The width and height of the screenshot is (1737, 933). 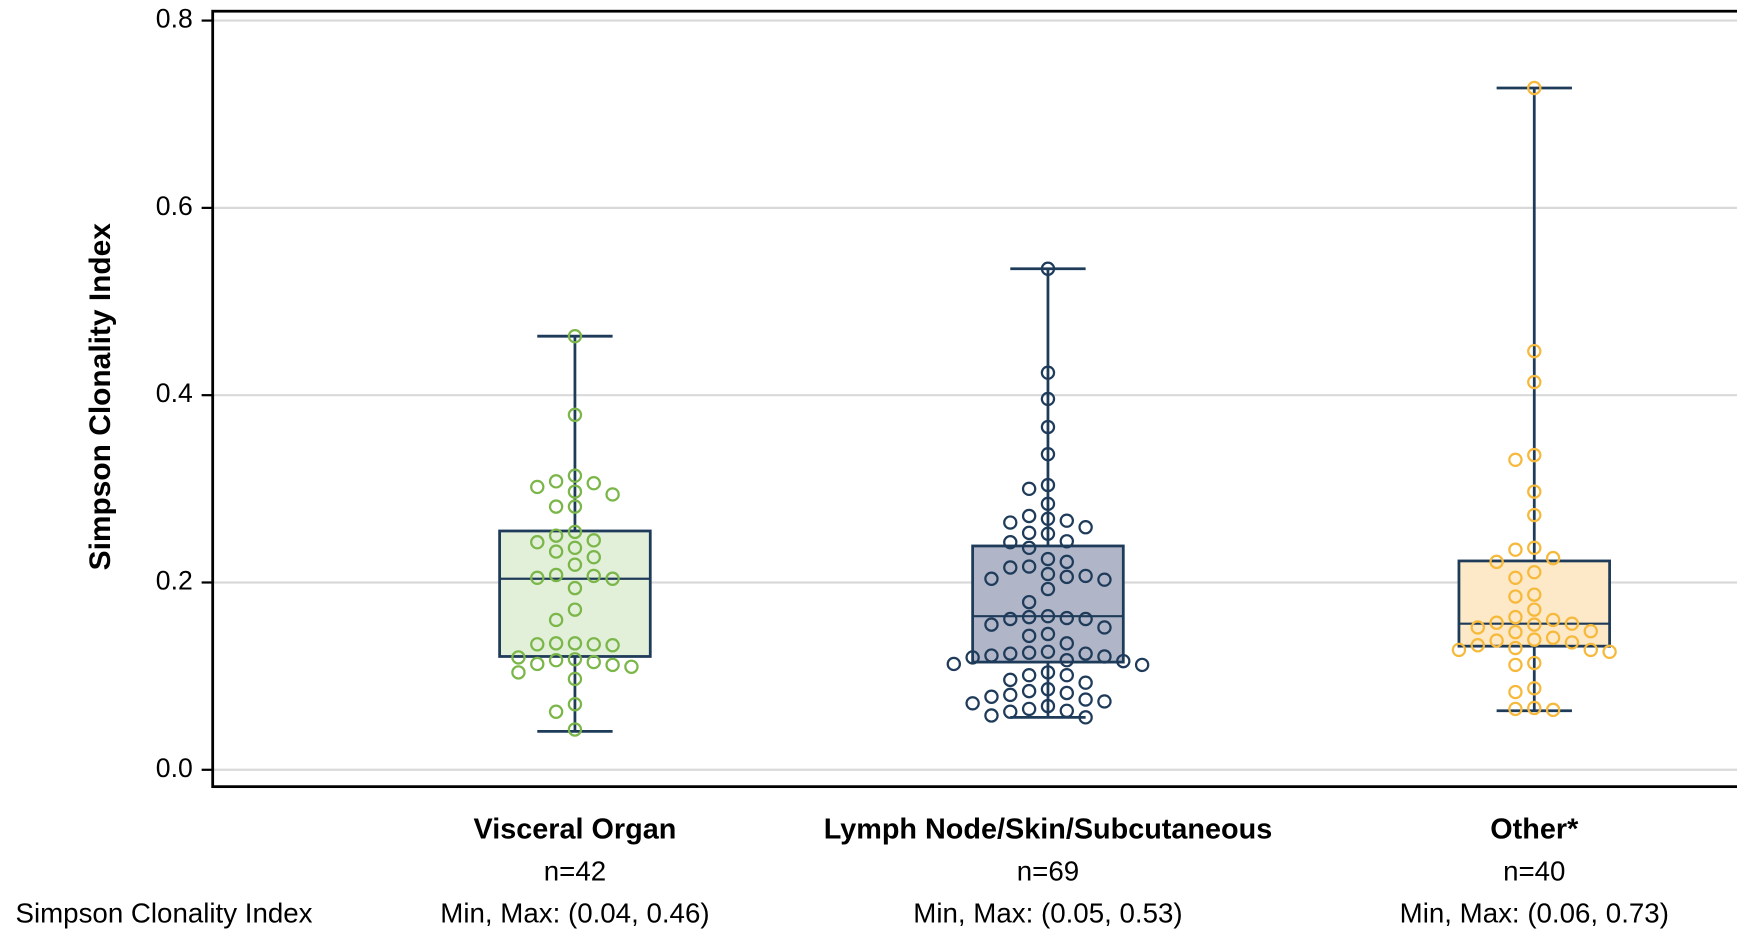 What do you see at coordinates (174, 19) in the screenshot?
I see `y-tick-label: 0.8` at bounding box center [174, 19].